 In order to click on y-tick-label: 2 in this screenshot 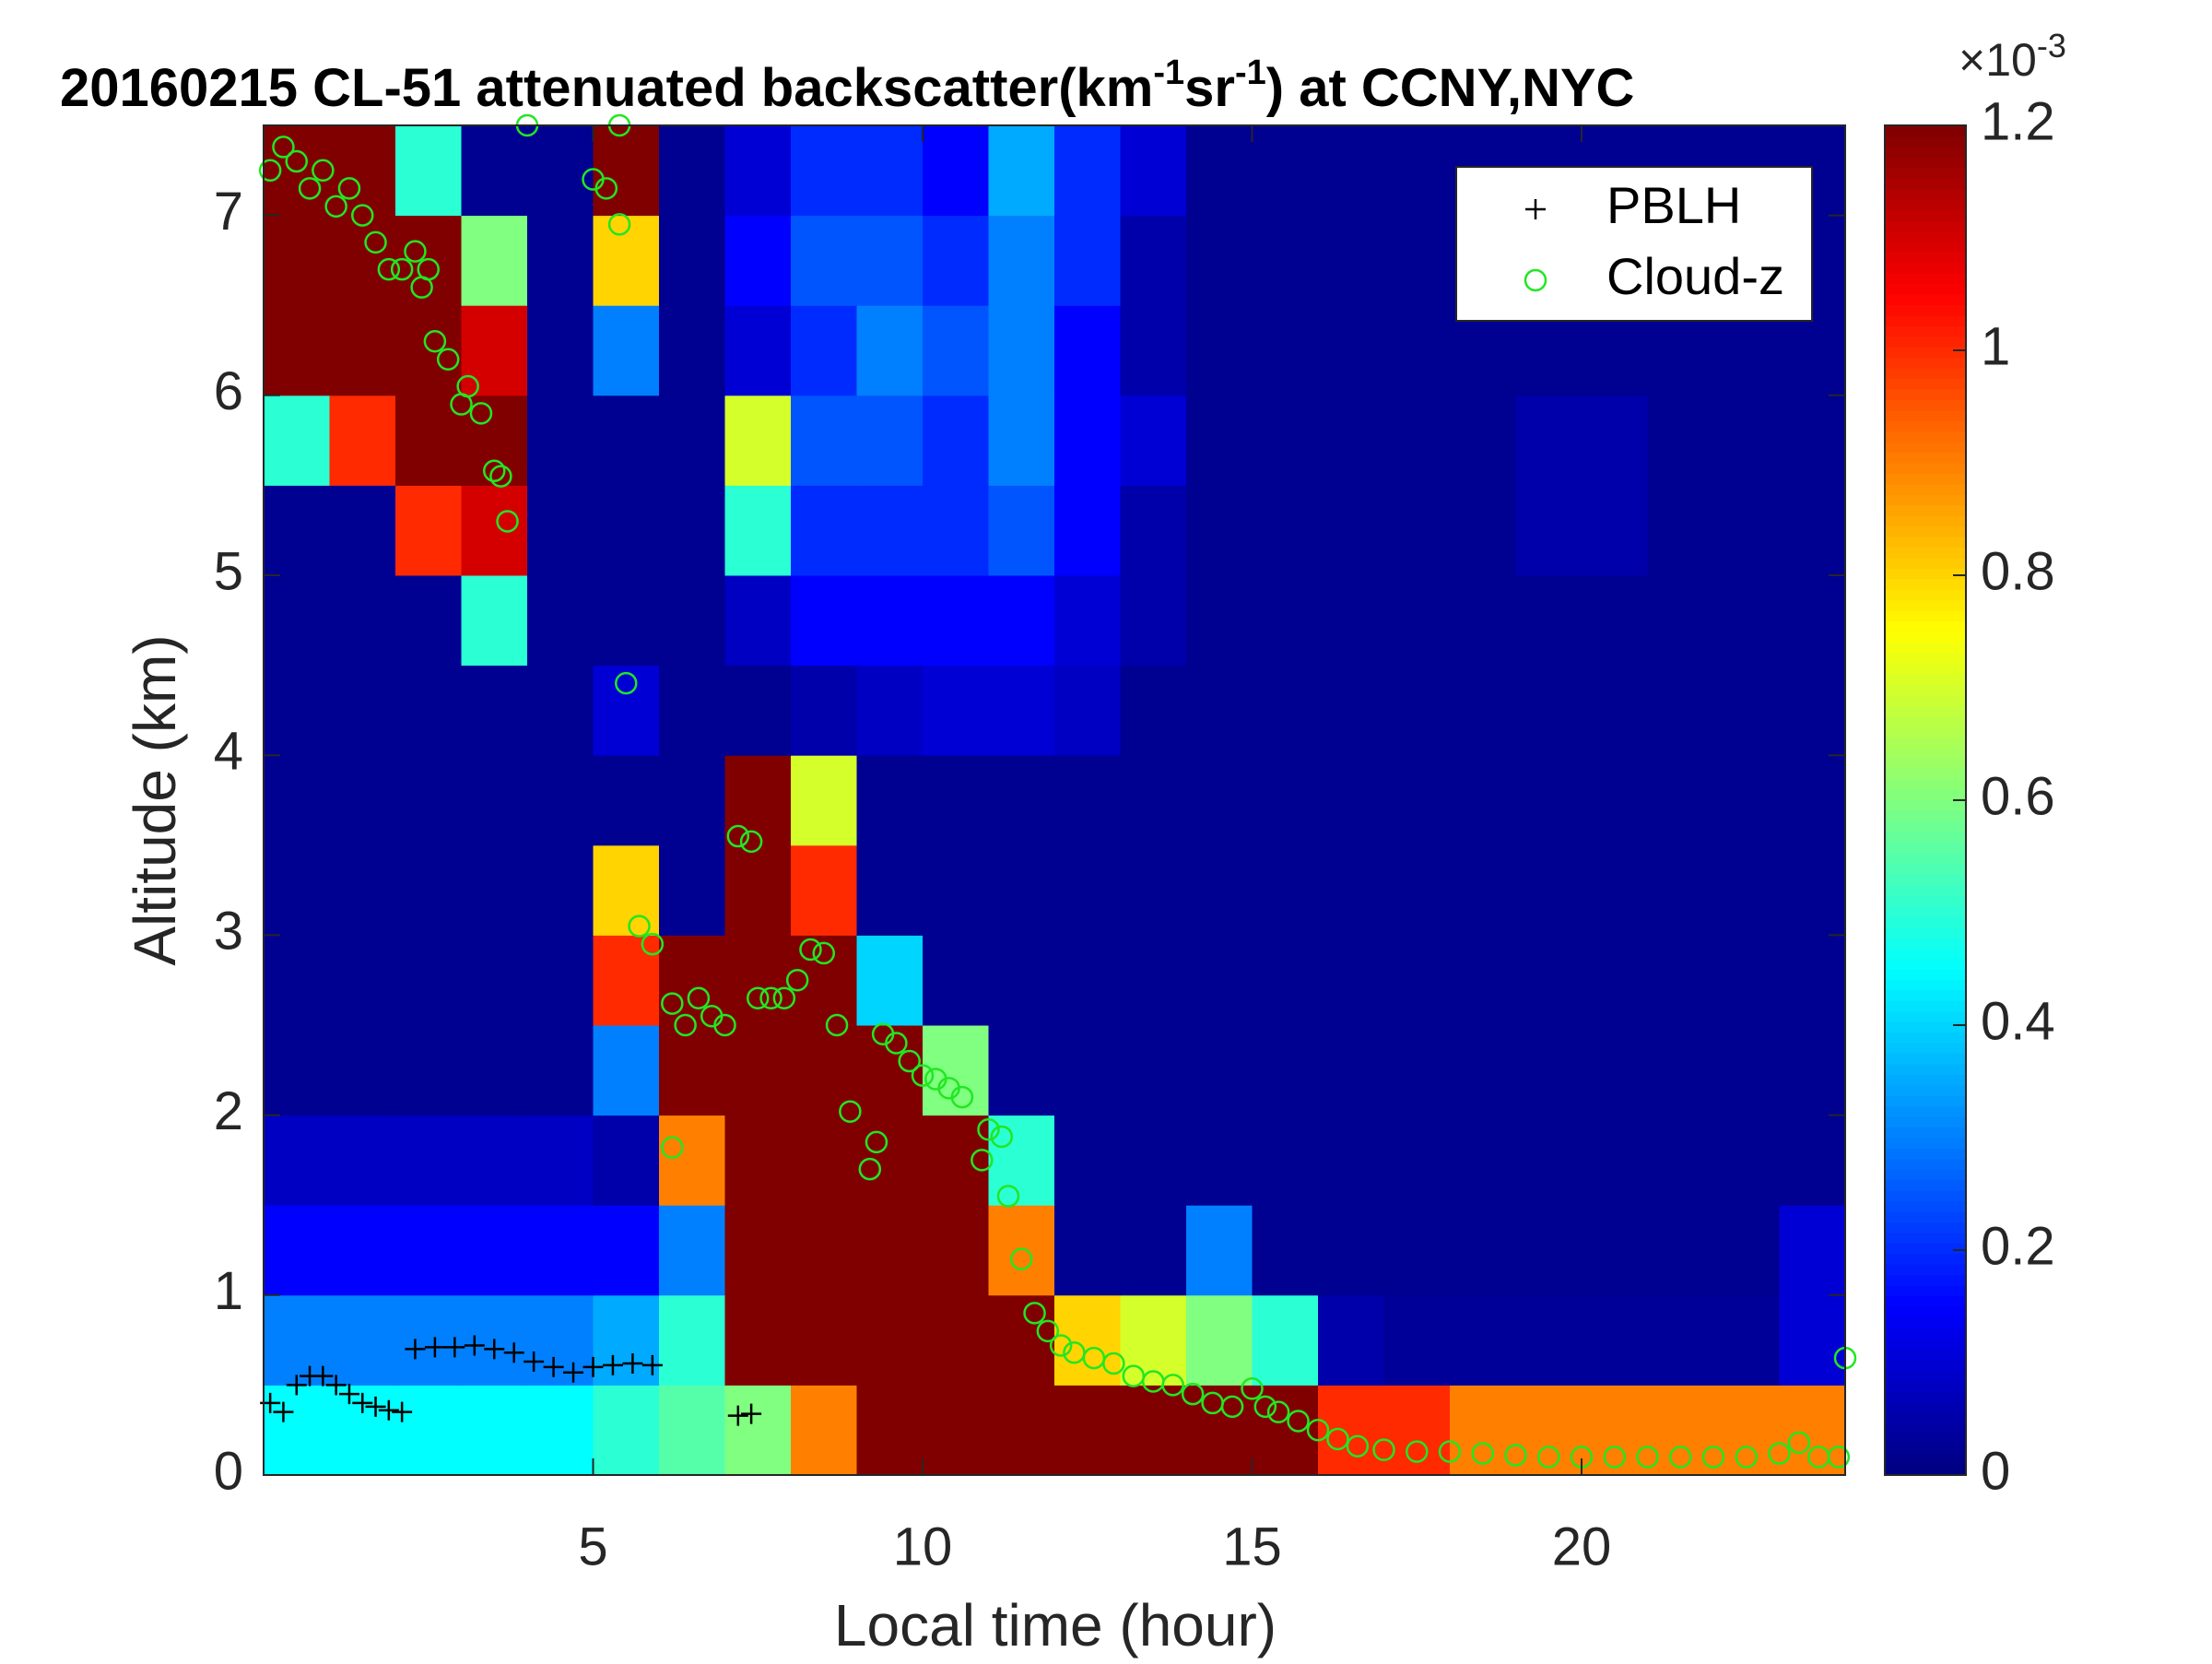, I will do `click(228, 1111)`.